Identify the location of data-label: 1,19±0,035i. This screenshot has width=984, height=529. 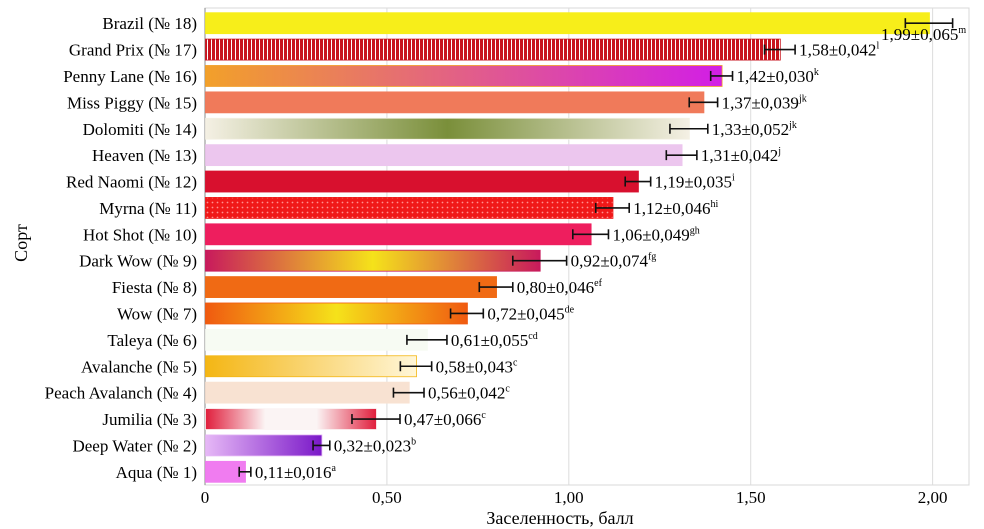
(695, 182).